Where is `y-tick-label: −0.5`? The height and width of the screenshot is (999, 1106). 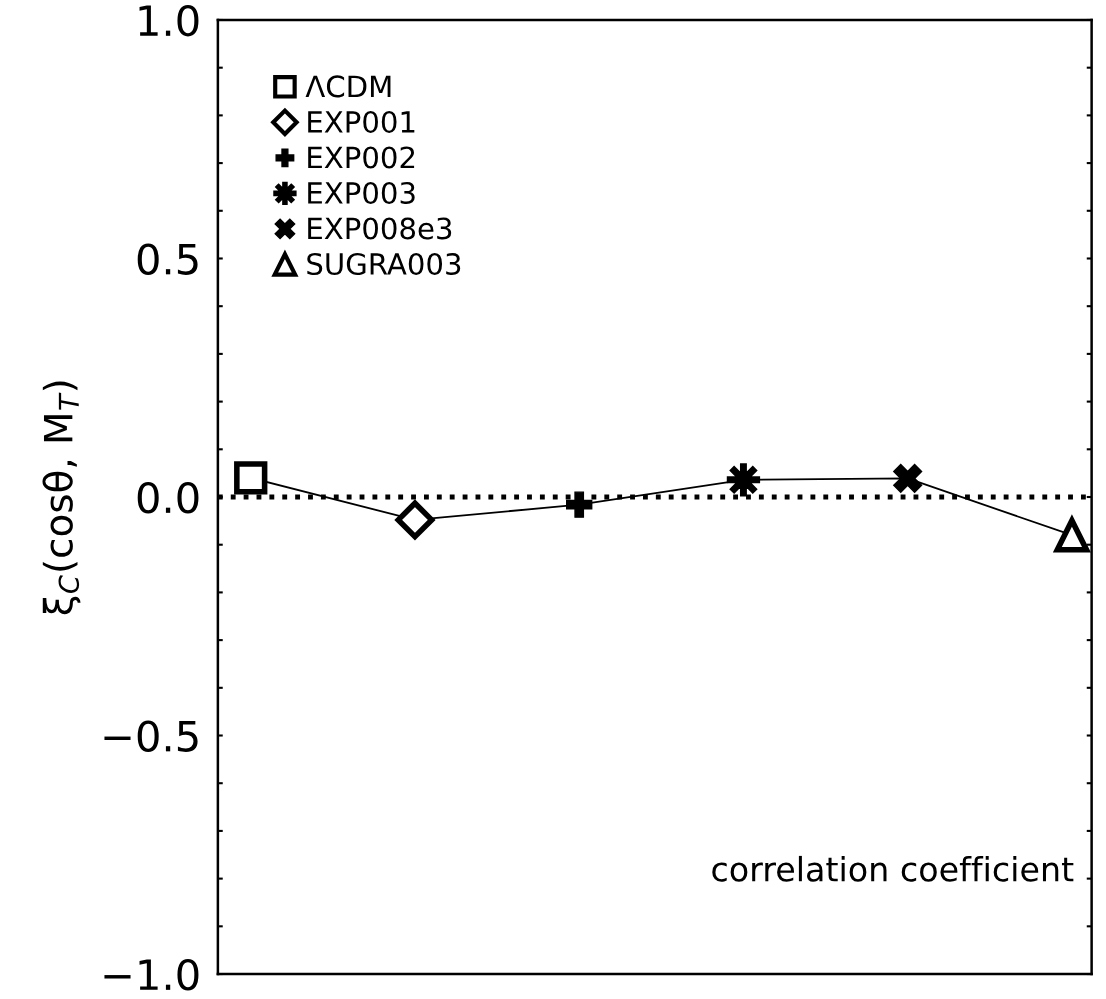 y-tick-label: −0.5 is located at coordinates (151, 736).